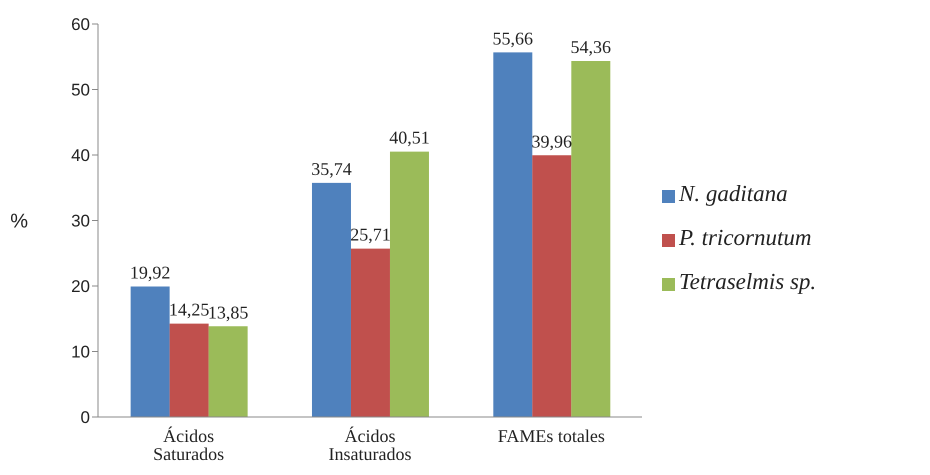  I want to click on data-label: 35,74, so click(331, 168).